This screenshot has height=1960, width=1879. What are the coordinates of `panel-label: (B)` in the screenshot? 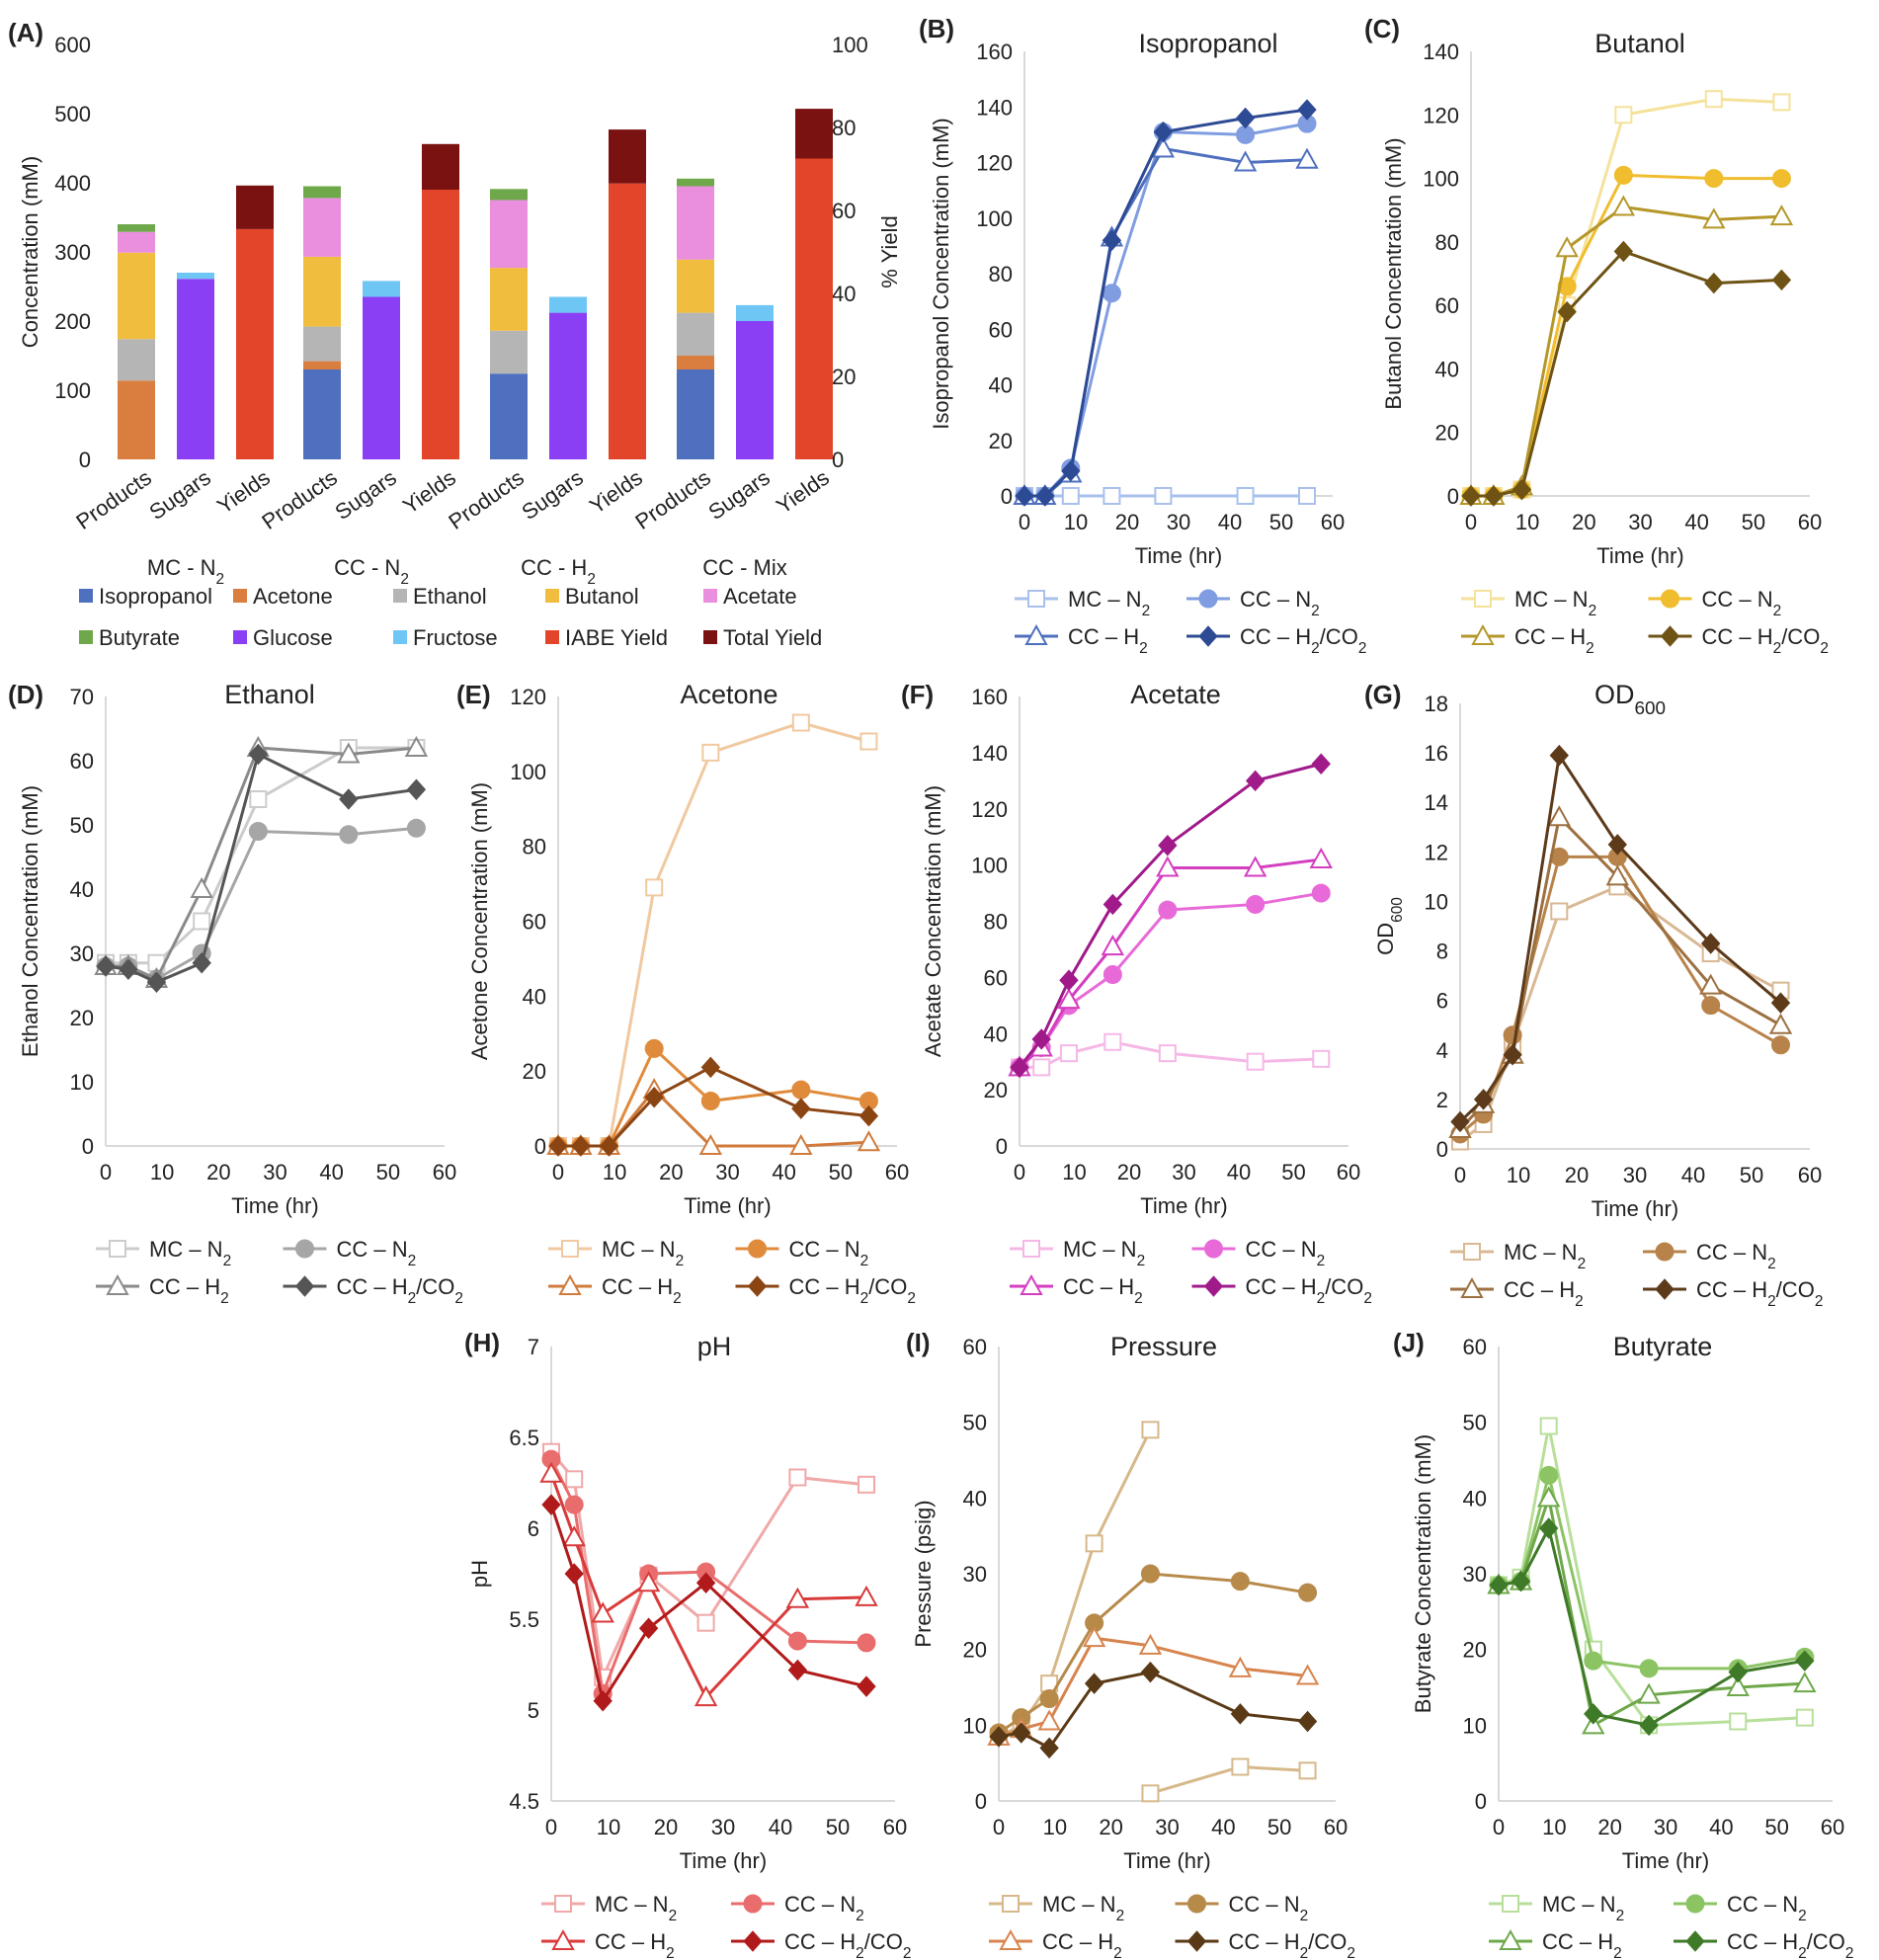 It's located at (936, 28).